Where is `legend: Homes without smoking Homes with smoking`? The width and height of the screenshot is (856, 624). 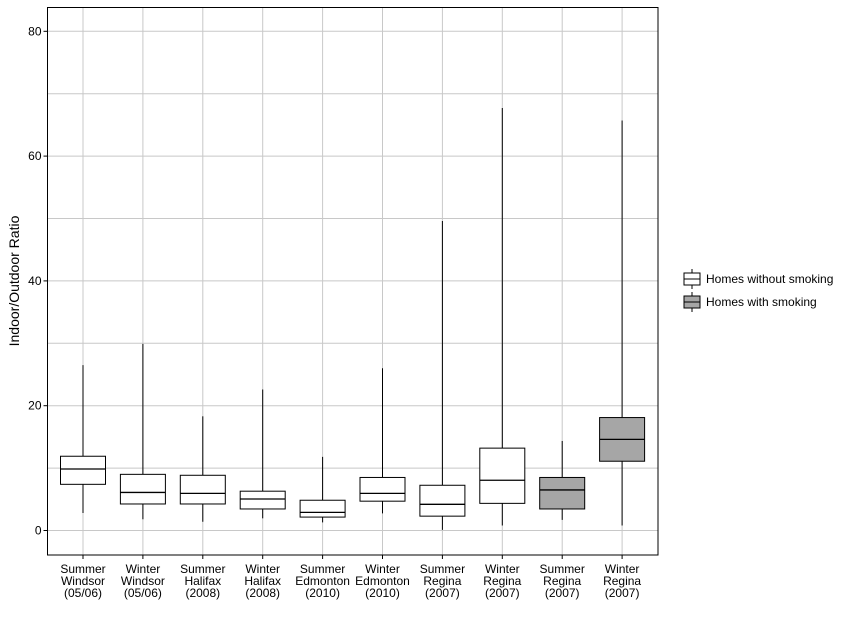 legend: Homes without smoking Homes with smoking is located at coordinates (758, 290).